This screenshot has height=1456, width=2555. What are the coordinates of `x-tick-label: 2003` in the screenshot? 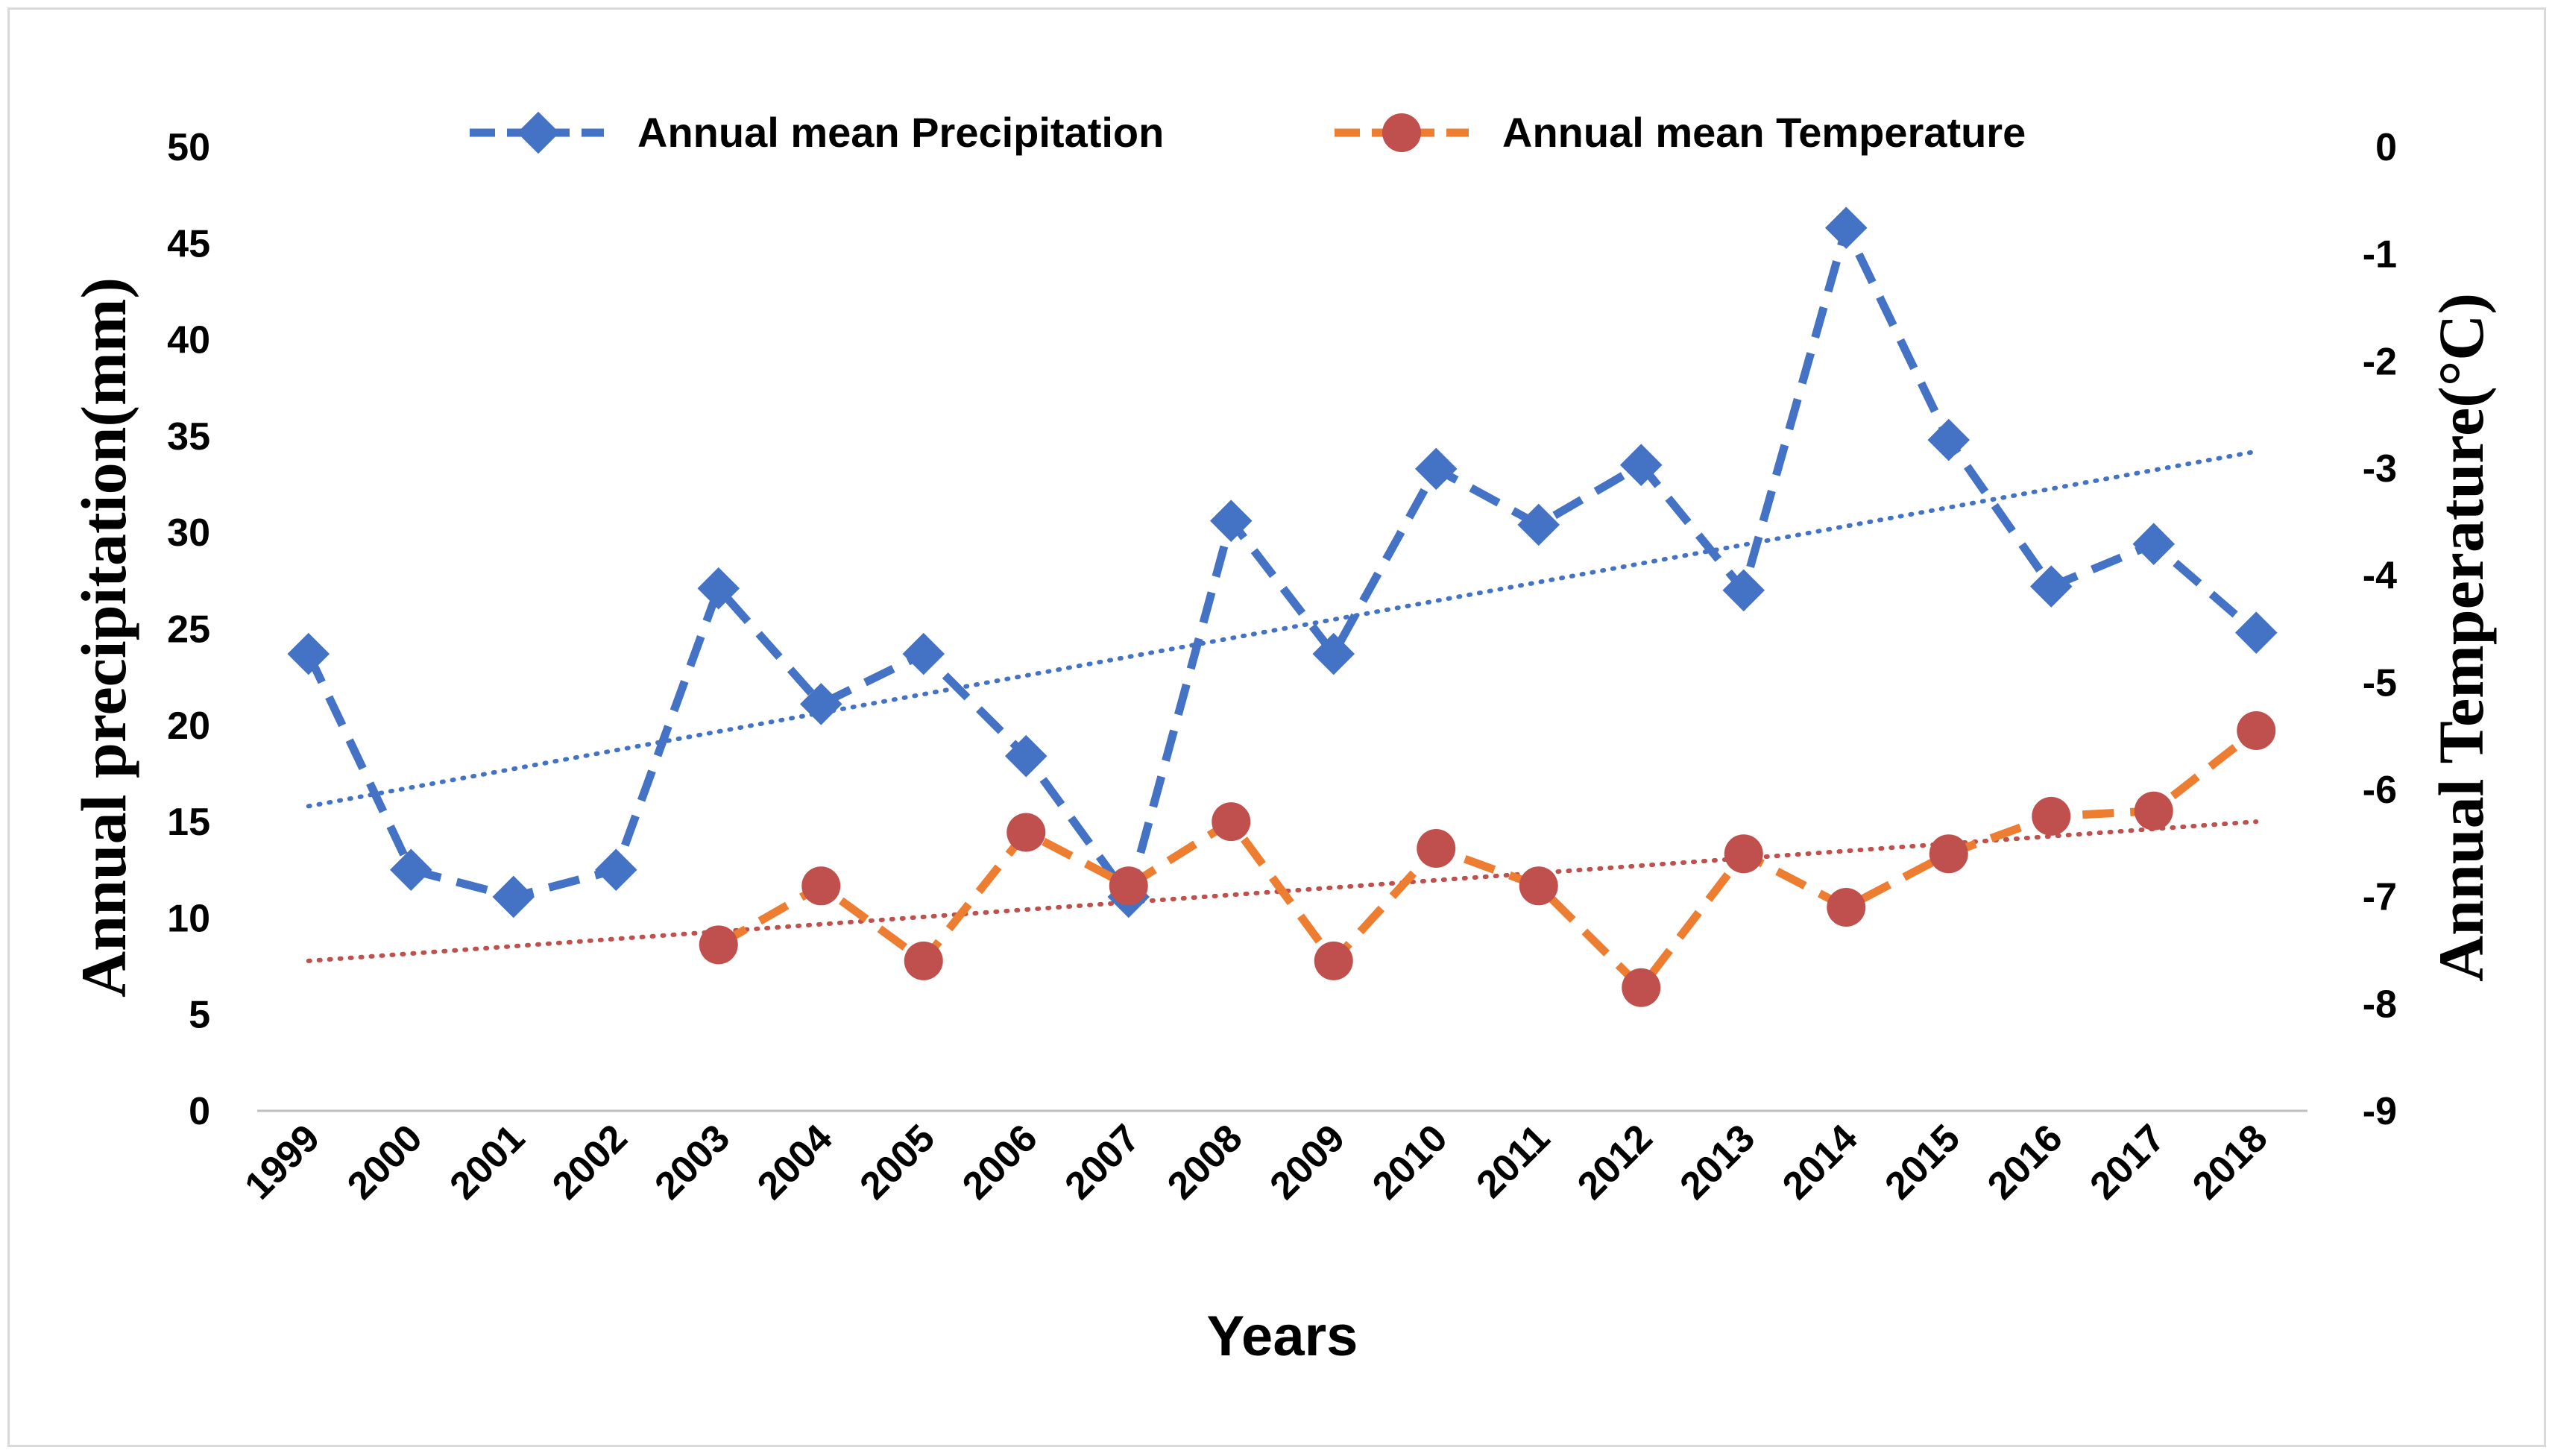 It's located at (692, 1162).